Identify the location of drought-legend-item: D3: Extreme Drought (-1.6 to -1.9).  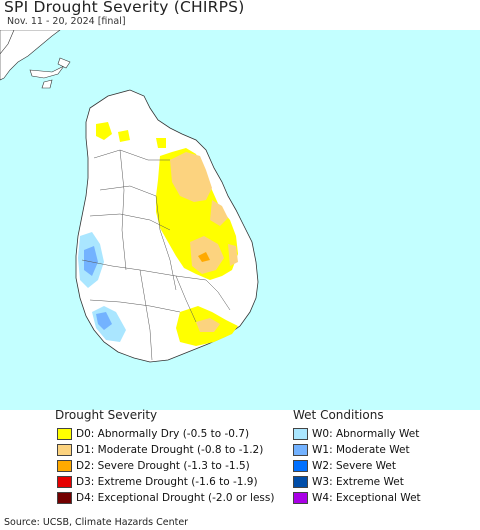
(157, 482).